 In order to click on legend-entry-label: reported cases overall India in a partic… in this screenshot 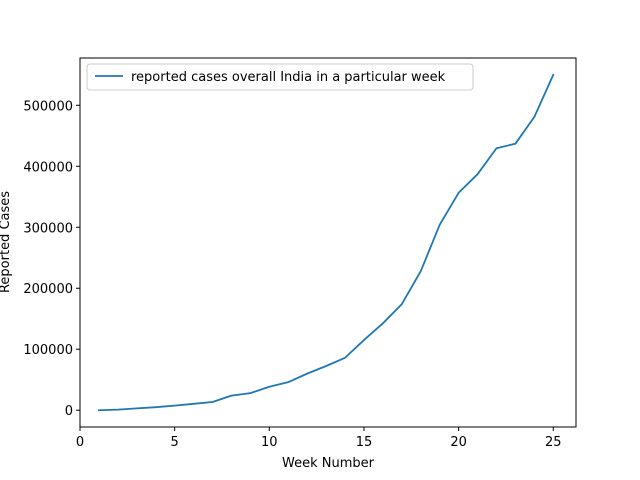, I will do `click(288, 77)`.